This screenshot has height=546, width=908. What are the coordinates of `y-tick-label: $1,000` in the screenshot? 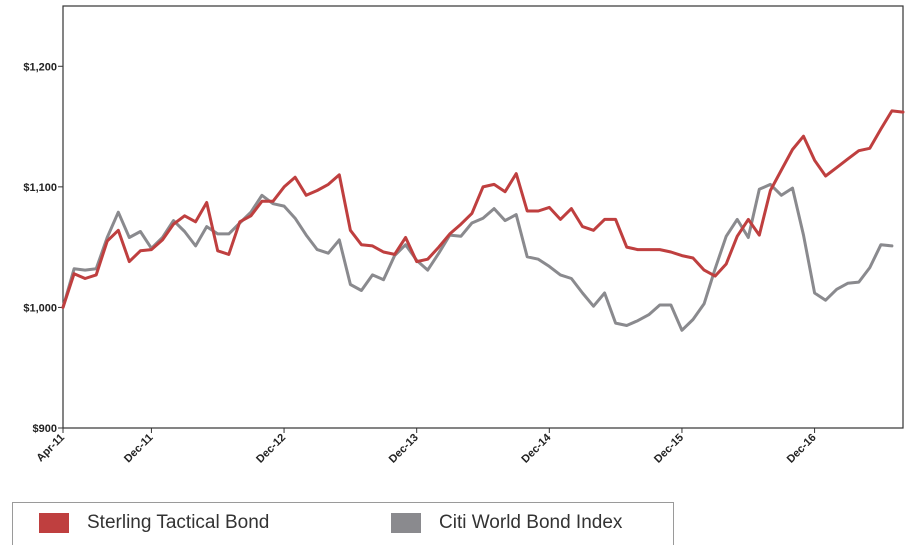 It's located at (40, 308).